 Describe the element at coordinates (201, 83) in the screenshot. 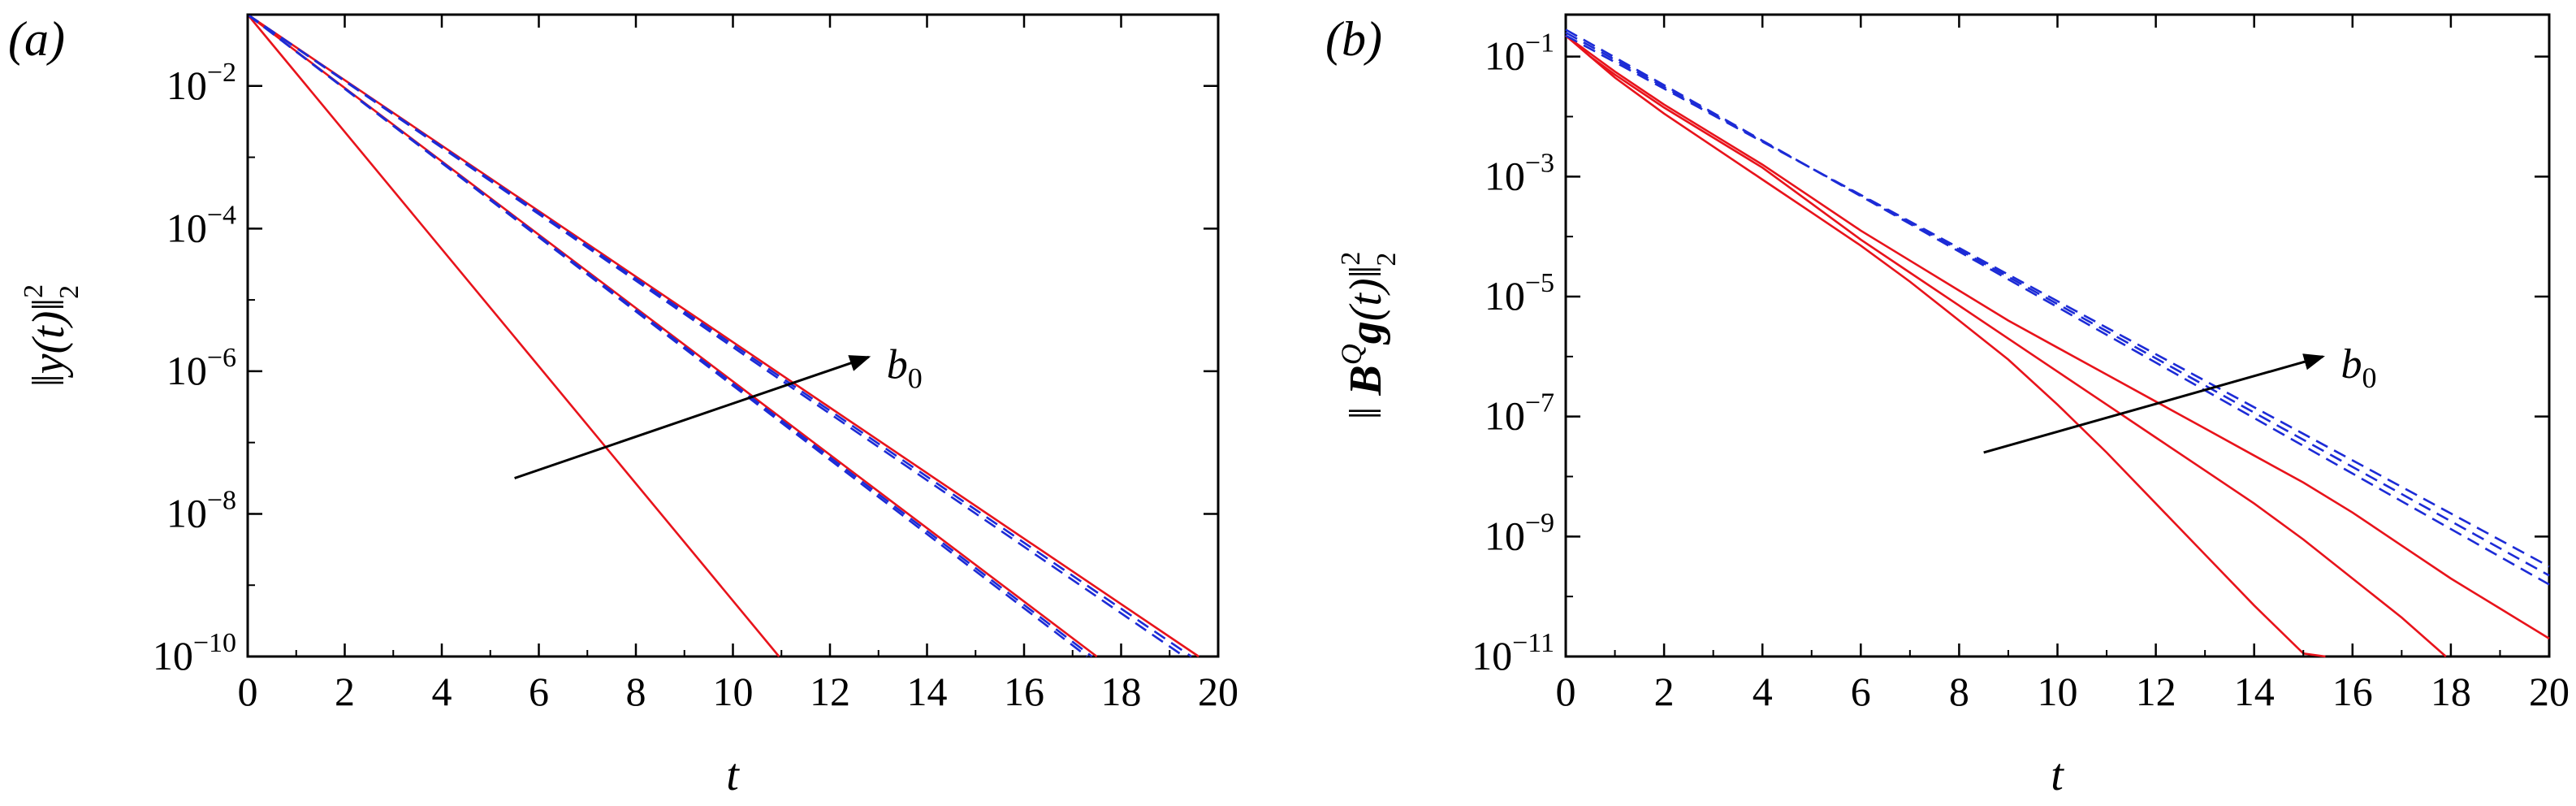

I see `y-tick-label: 10⁻²` at that location.